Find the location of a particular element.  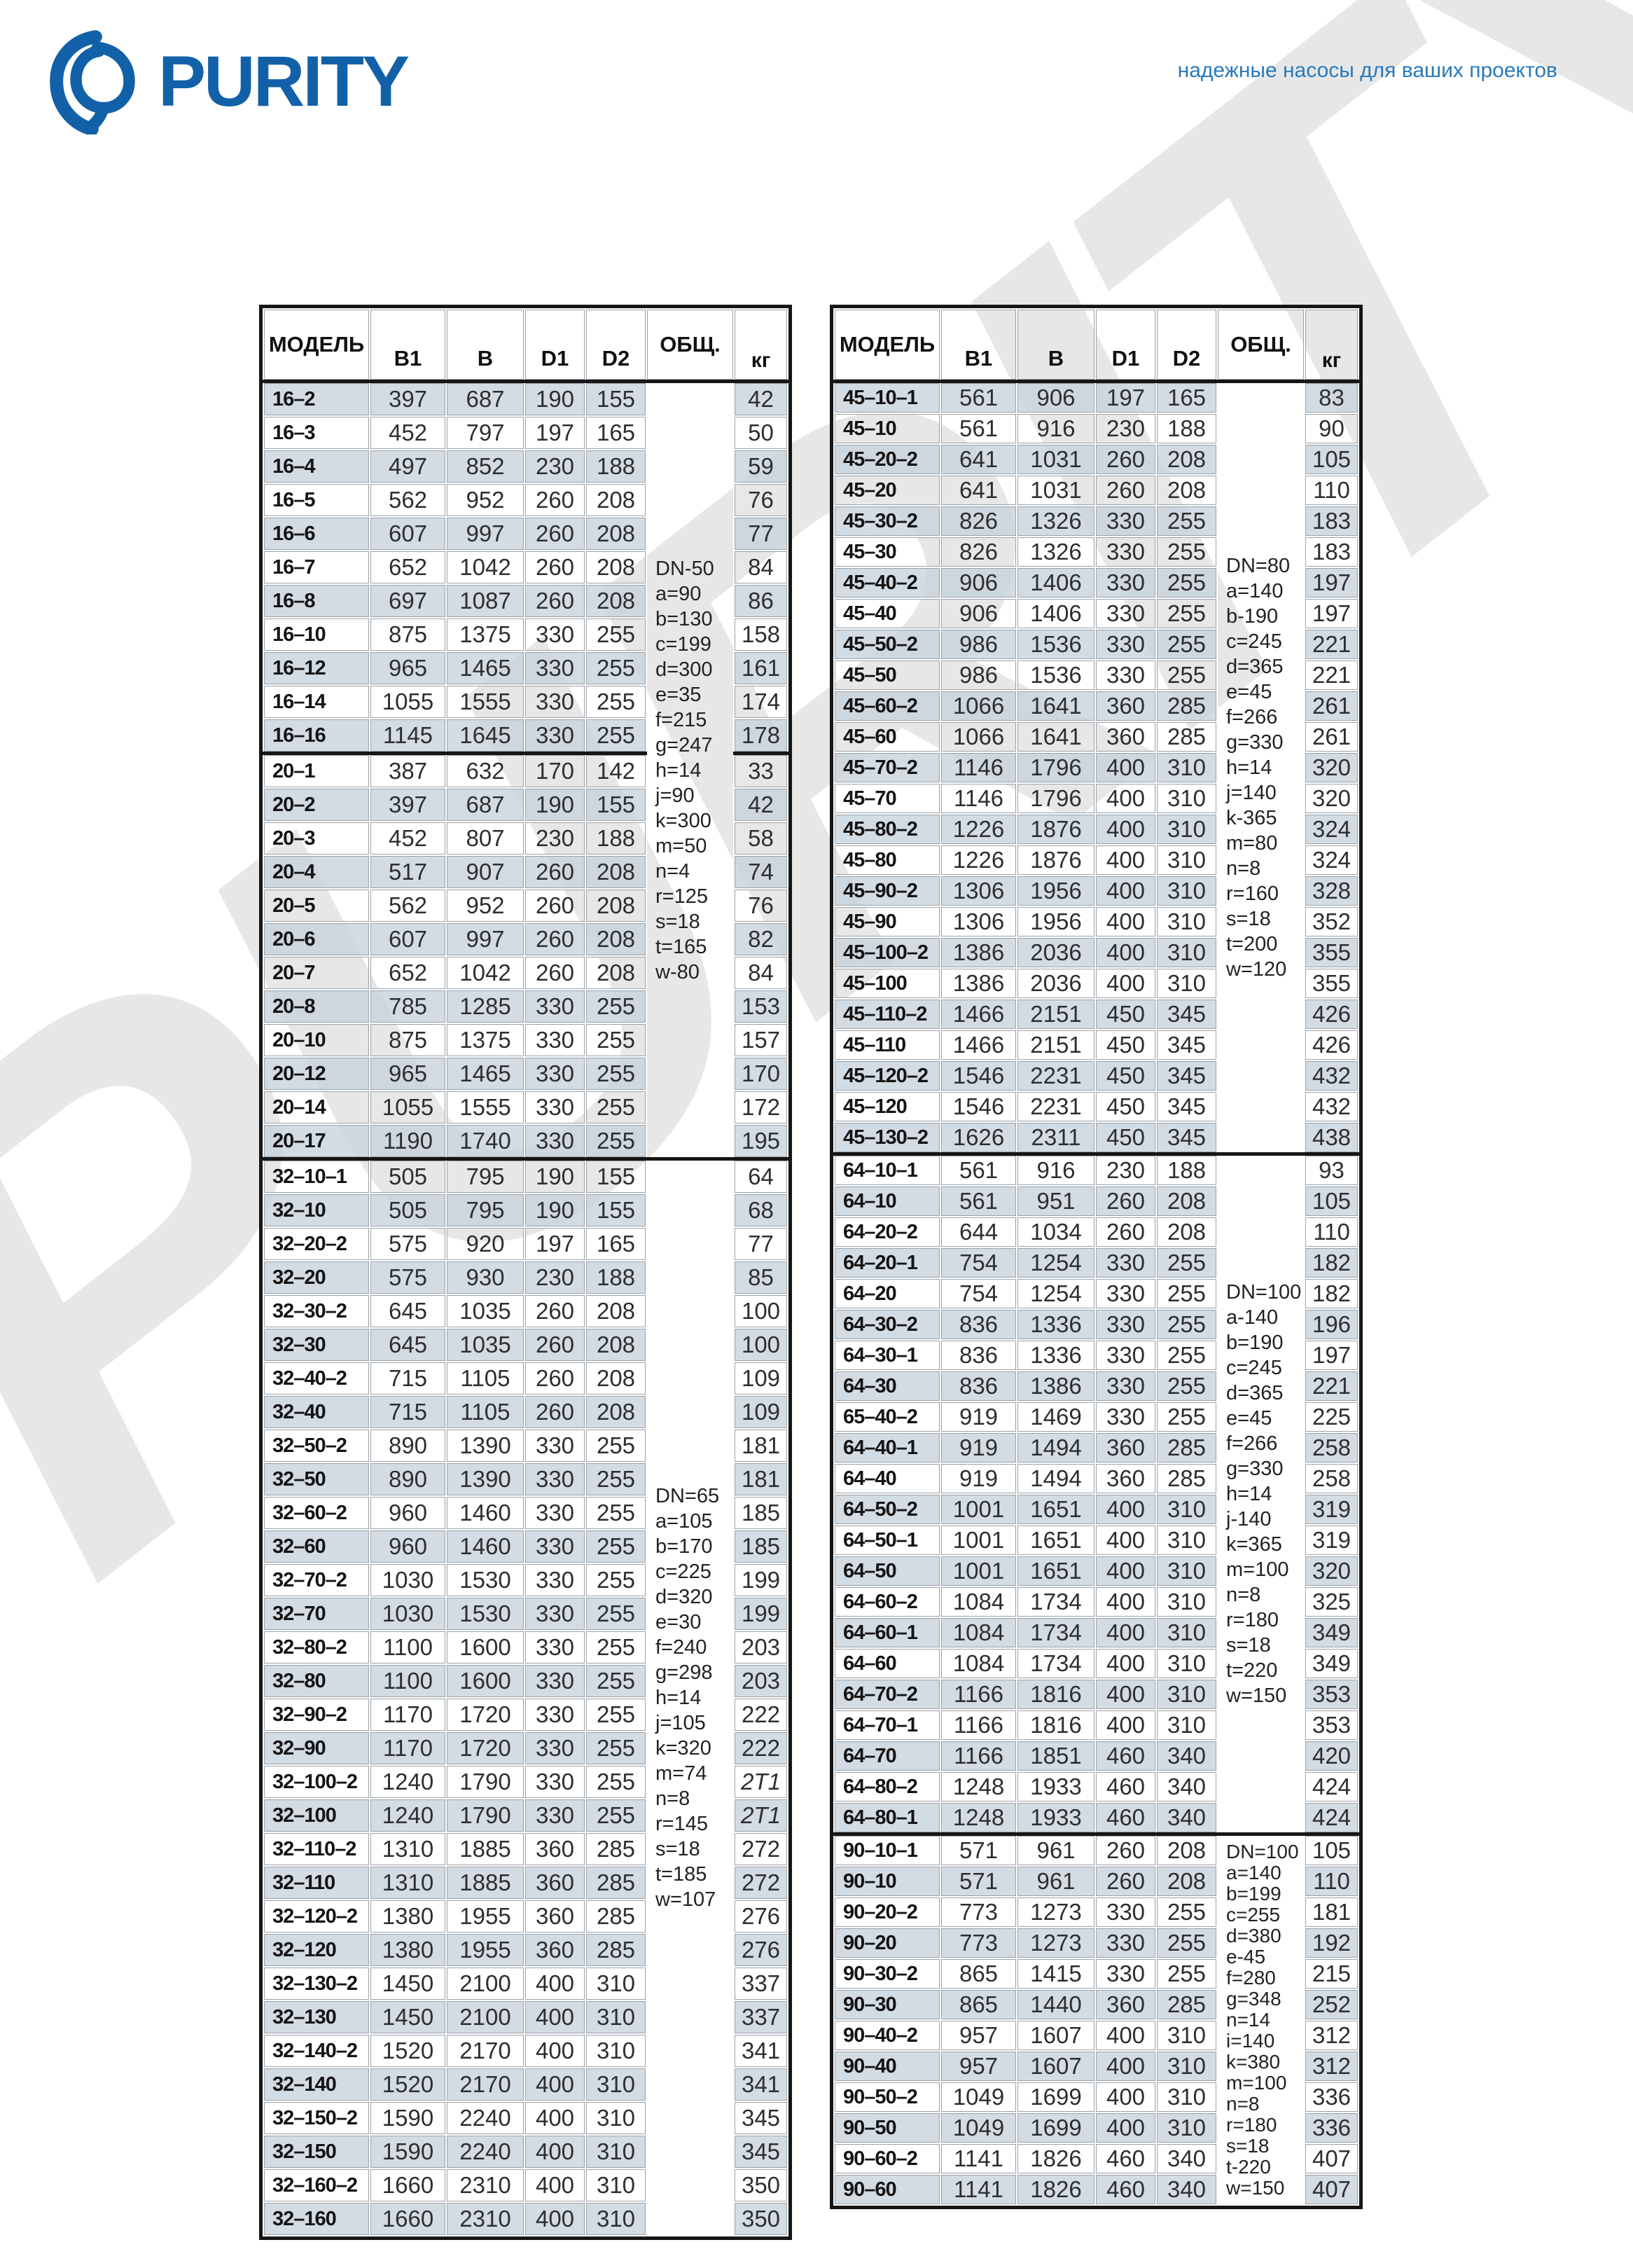

dimension-line: a-140 is located at coordinates (1252, 1317).